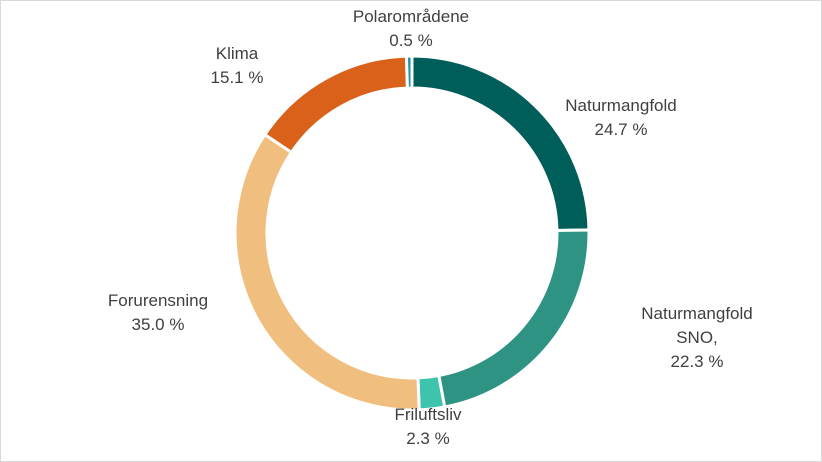  I want to click on slice-label-line: 24.7 %, so click(621, 129).